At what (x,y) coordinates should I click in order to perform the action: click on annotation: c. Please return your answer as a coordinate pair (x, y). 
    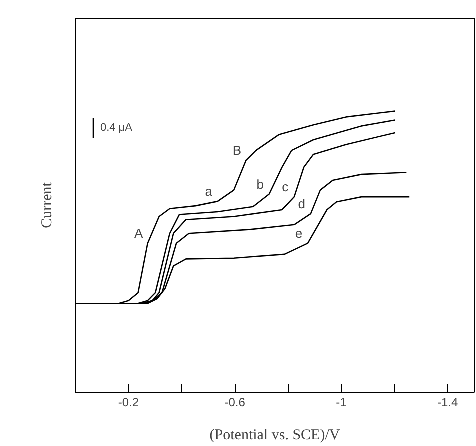
    Looking at the image, I should click on (286, 187).